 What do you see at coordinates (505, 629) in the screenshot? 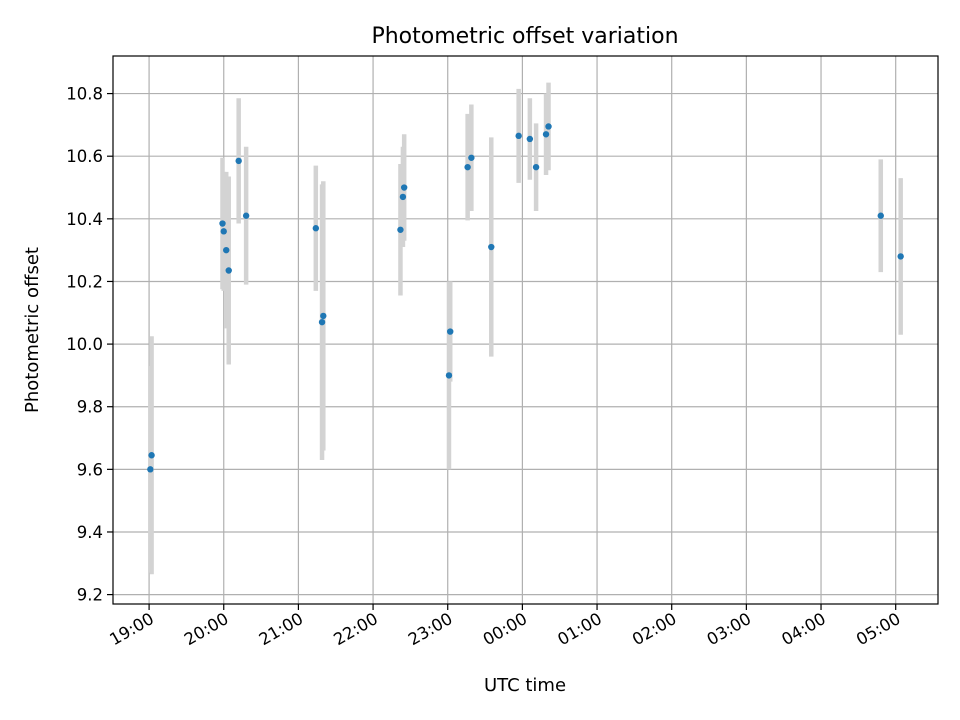
I see `x-tick-label: 00:00` at bounding box center [505, 629].